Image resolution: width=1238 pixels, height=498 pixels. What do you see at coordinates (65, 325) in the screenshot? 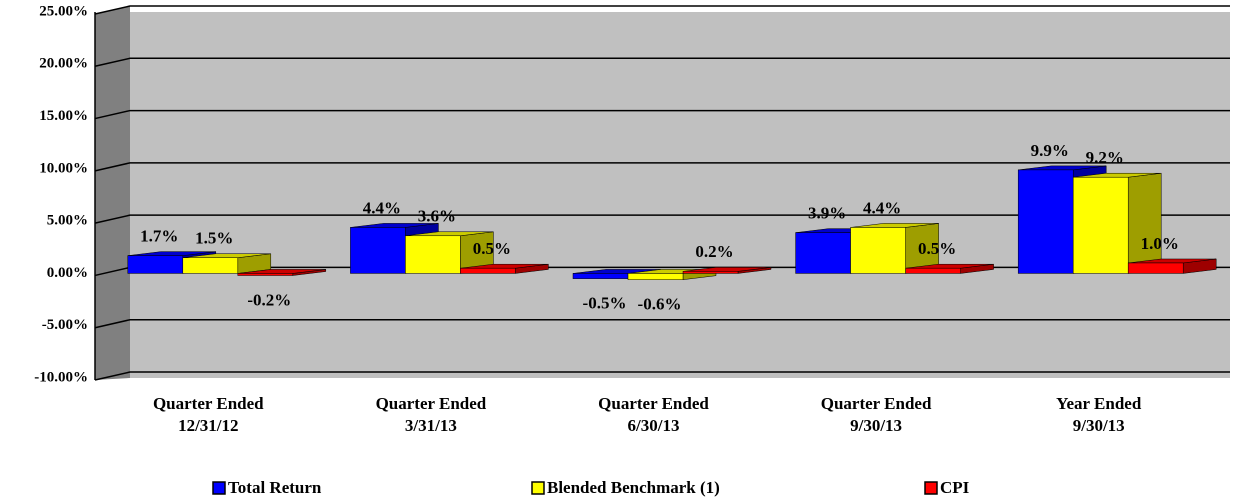
I see `y-tick-label: -5.00%` at bounding box center [65, 325].